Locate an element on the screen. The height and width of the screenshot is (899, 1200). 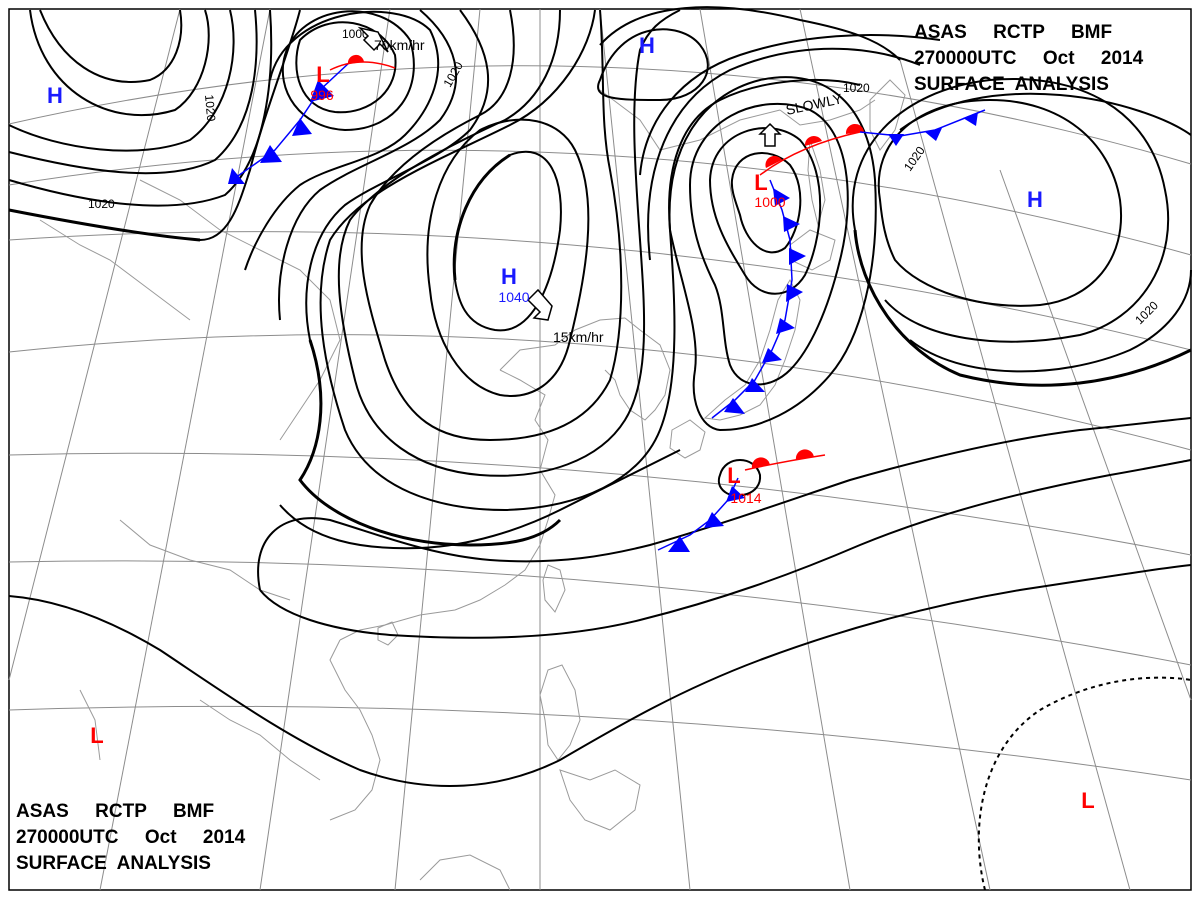
pressure-value: 1040 is located at coordinates (513, 297).